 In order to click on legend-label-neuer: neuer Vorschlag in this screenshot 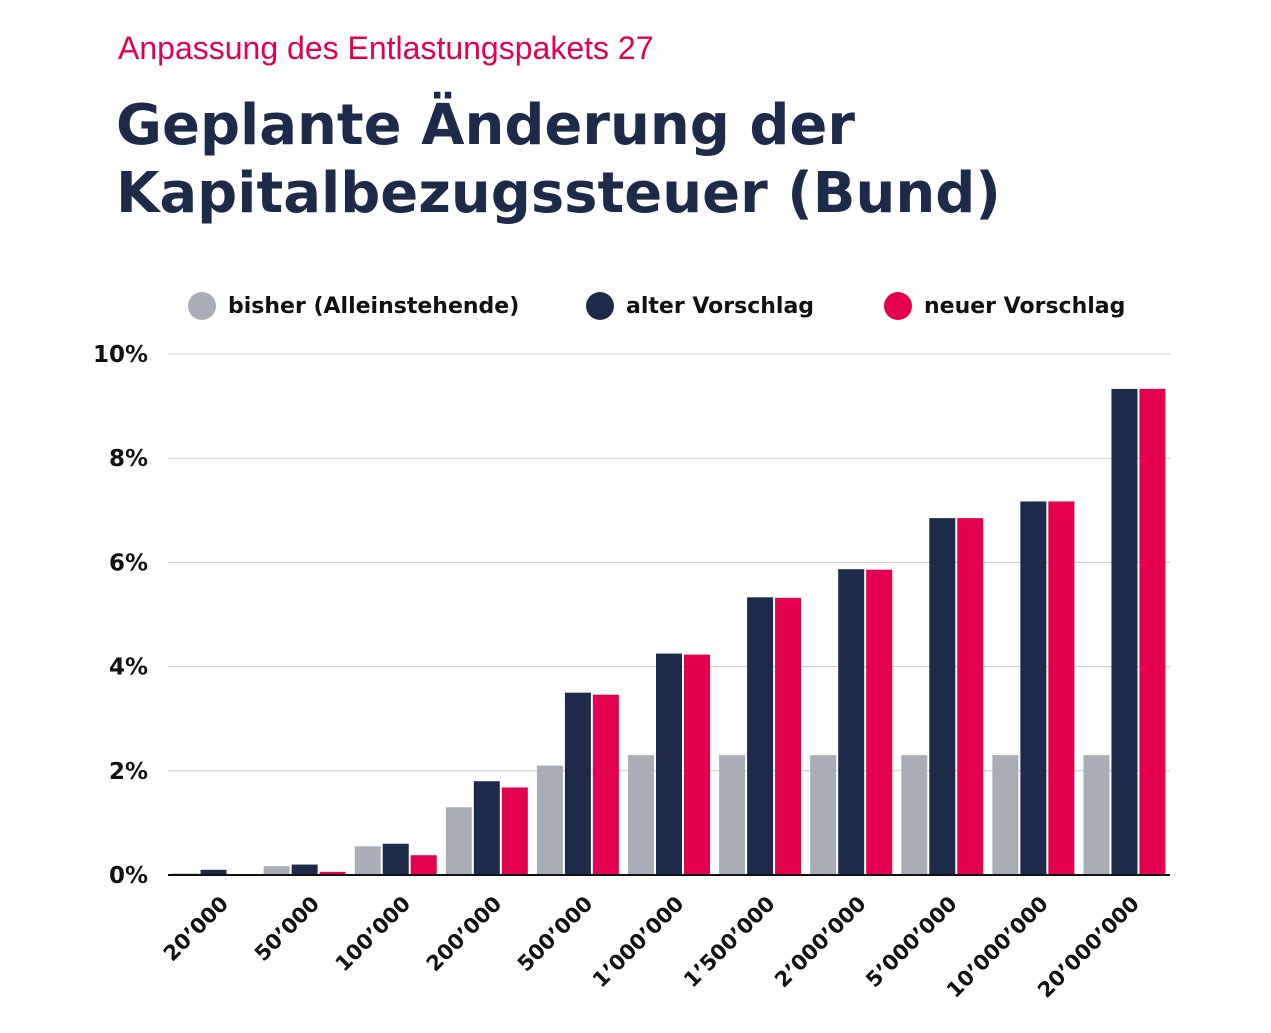, I will do `click(1025, 306)`.